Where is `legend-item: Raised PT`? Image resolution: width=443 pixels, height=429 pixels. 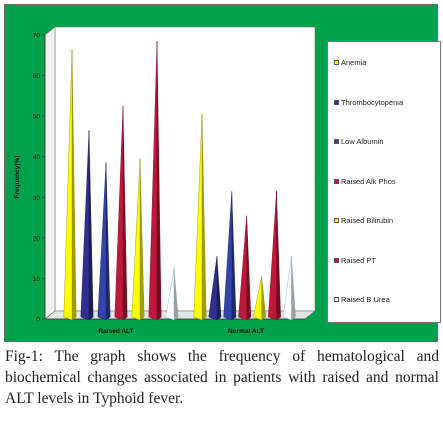
legend-item: Raised PT is located at coordinates (355, 260).